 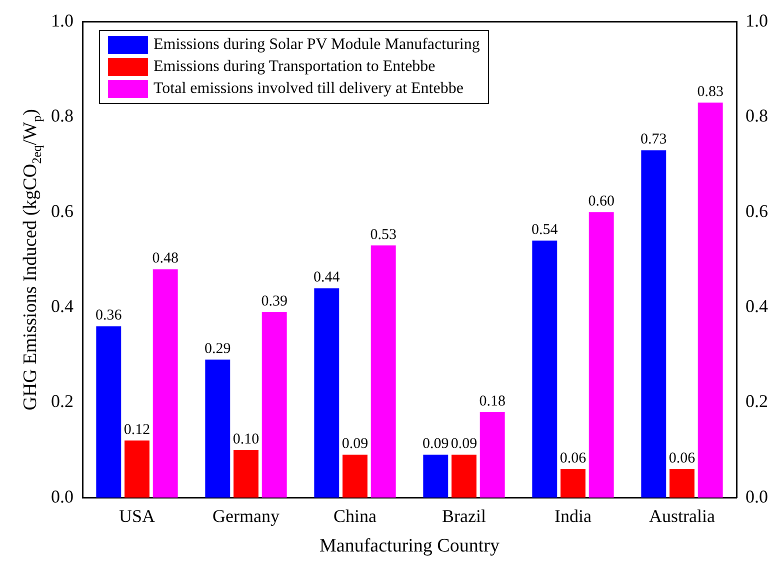 What do you see at coordinates (62, 210) in the screenshot?
I see `y-tick-label: 0.6` at bounding box center [62, 210].